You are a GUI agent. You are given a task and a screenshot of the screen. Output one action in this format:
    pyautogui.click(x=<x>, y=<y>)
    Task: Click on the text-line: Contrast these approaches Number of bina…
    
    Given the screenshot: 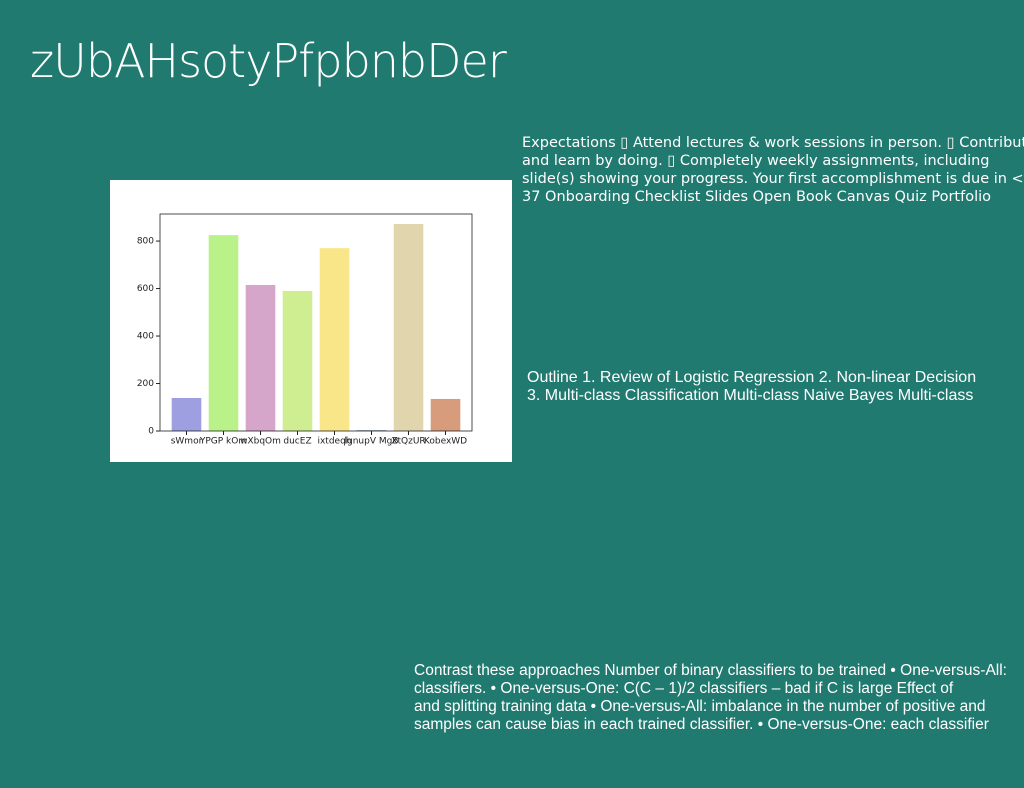 What is the action you would take?
    pyautogui.click(x=710, y=670)
    